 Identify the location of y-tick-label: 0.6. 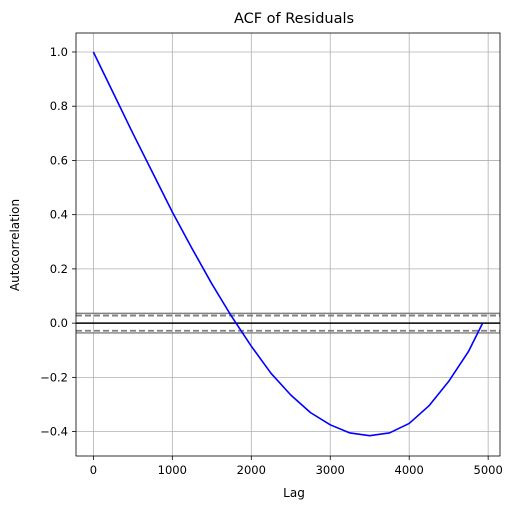
(59, 160).